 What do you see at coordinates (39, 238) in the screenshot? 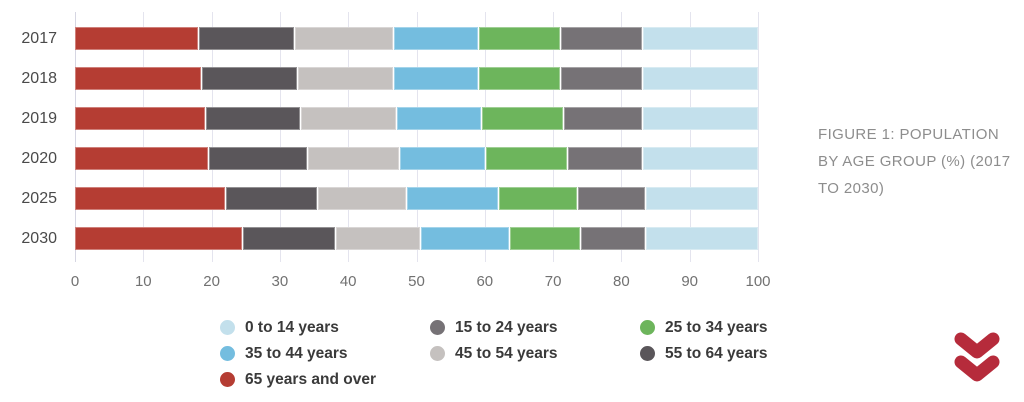
I see `y-axis-label-2030: 2030` at bounding box center [39, 238].